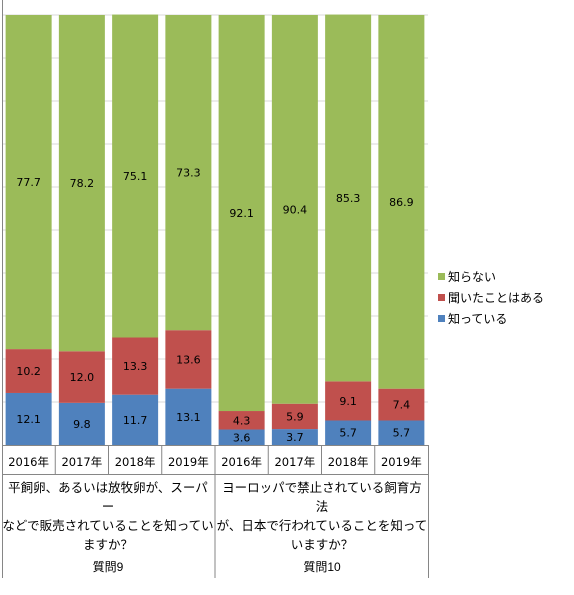 The image size is (574, 595). Describe the element at coordinates (322, 545) in the screenshot. I see `question-10-line: いますか？` at that location.